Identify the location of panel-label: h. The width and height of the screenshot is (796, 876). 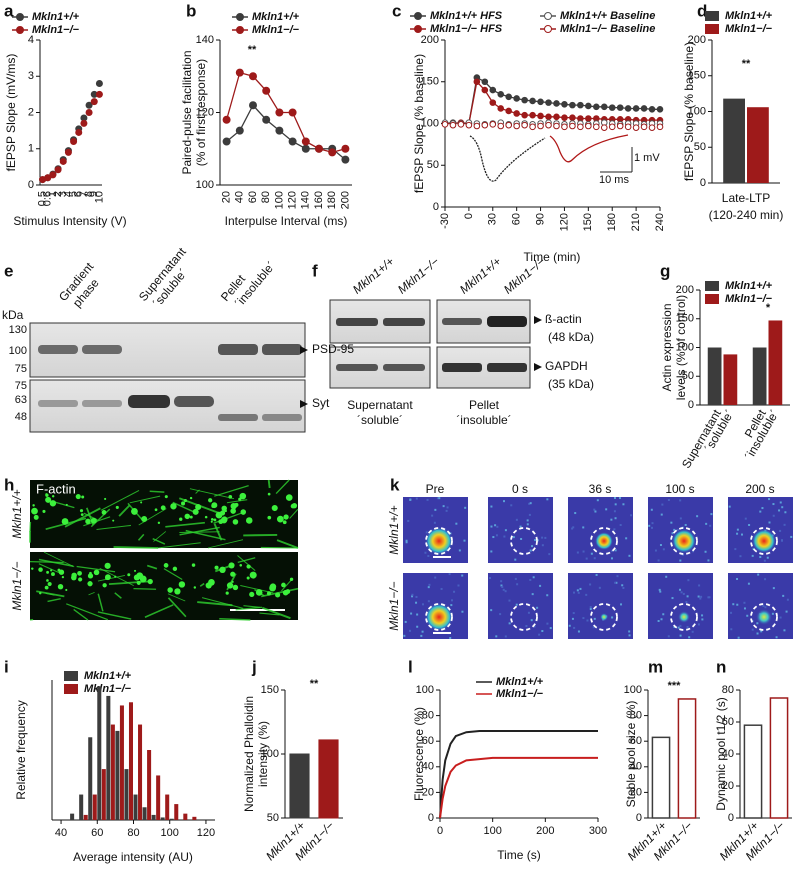
(9, 484).